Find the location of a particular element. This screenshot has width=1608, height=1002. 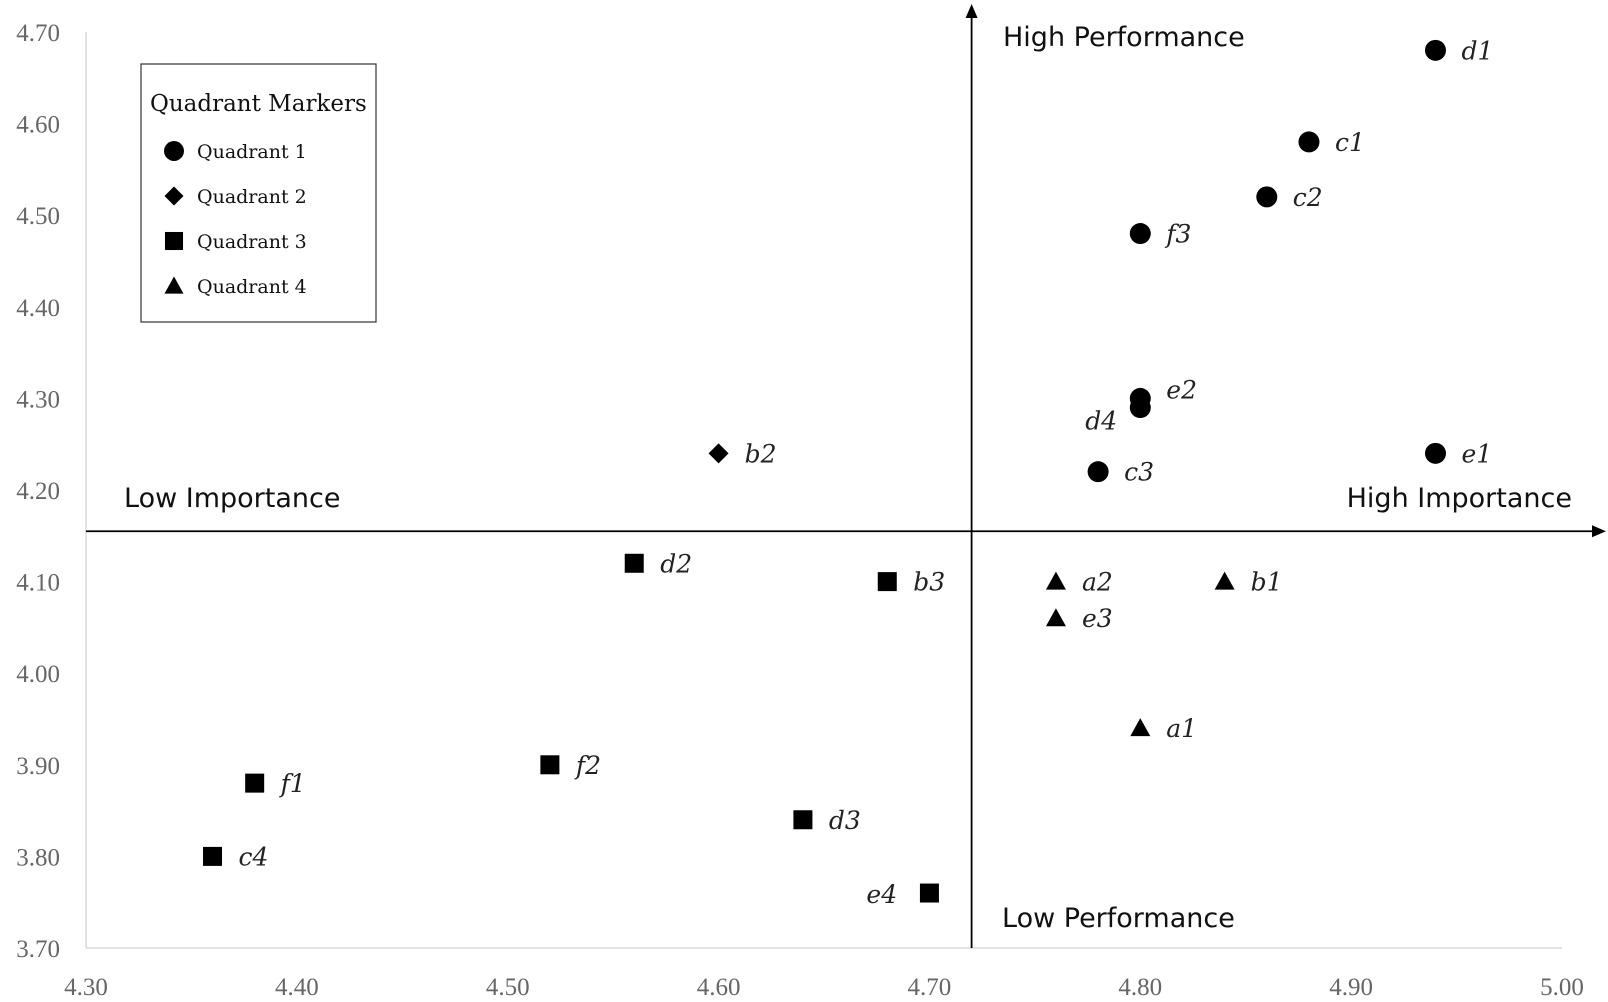

point-f1-label: f1 is located at coordinates (292, 783).